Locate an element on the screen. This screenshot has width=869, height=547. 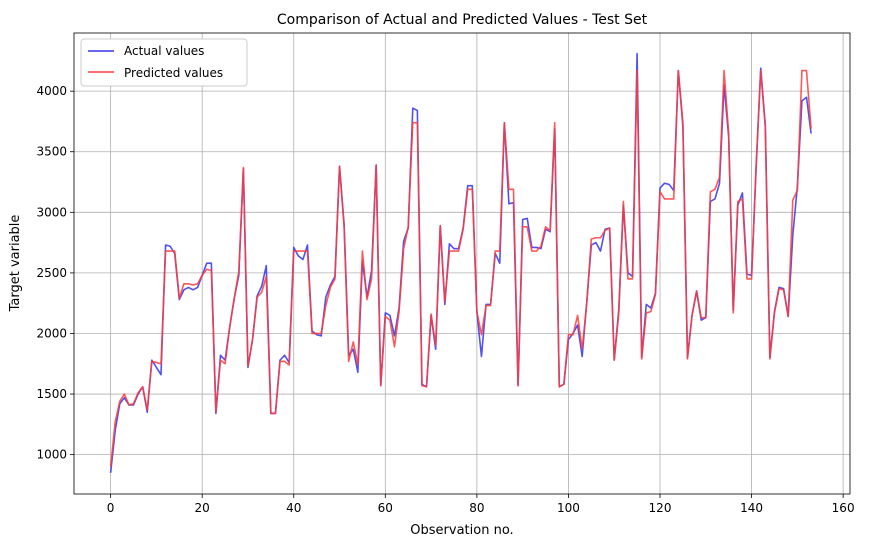
y-axis-label: Target variable is located at coordinates (15, 264).